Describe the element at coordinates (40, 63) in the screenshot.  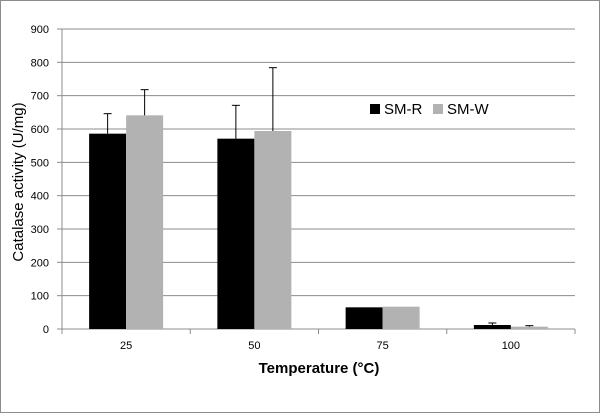
I see `y-tick-label: 800` at that location.